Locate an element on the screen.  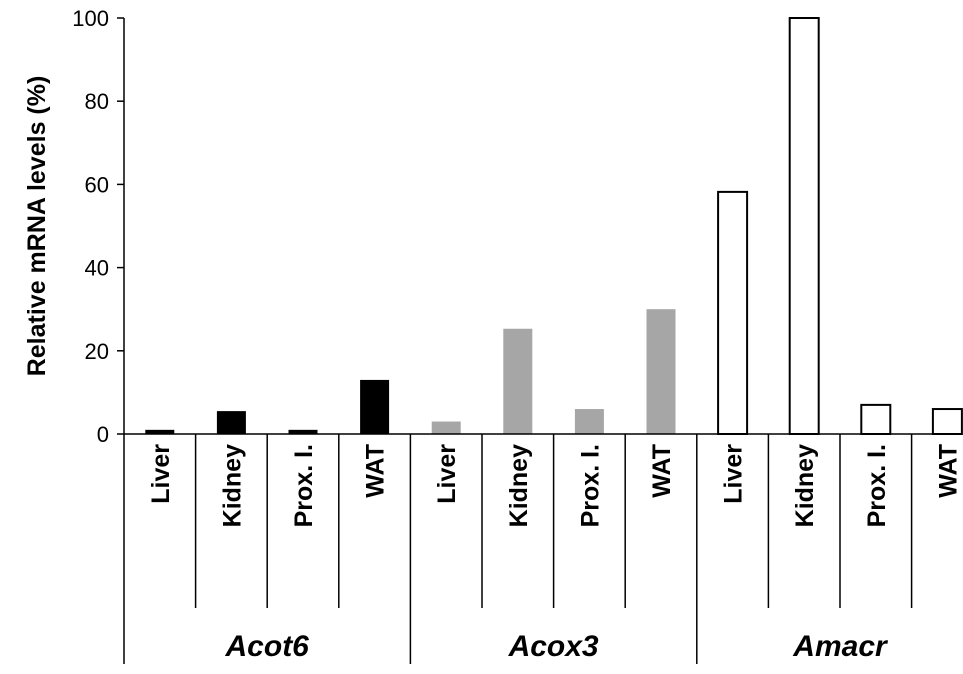
y-tick-label: 0 is located at coordinates (103, 434).